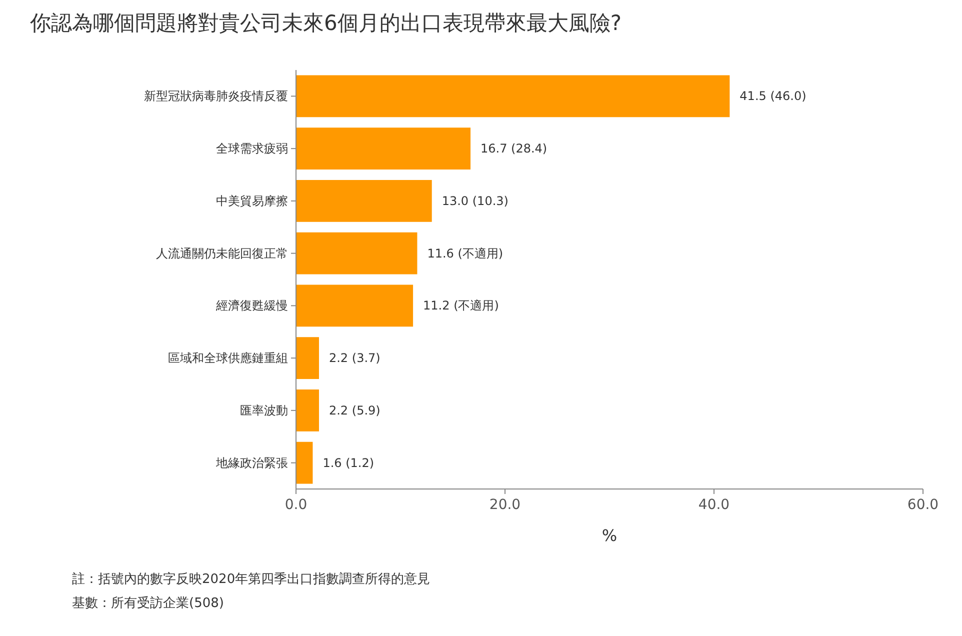 The height and width of the screenshot is (636, 962). What do you see at coordinates (228, 358) in the screenshot?
I see `y-tick-label: 區域和全球供應鏈重組` at bounding box center [228, 358].